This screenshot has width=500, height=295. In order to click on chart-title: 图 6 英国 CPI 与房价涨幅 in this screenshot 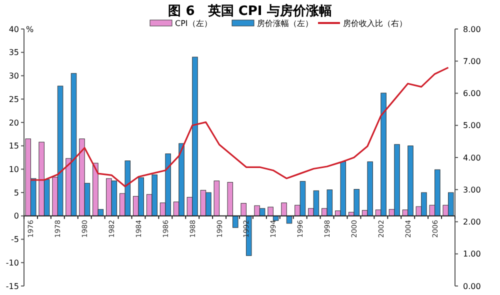, I will do `click(250, 11)`.